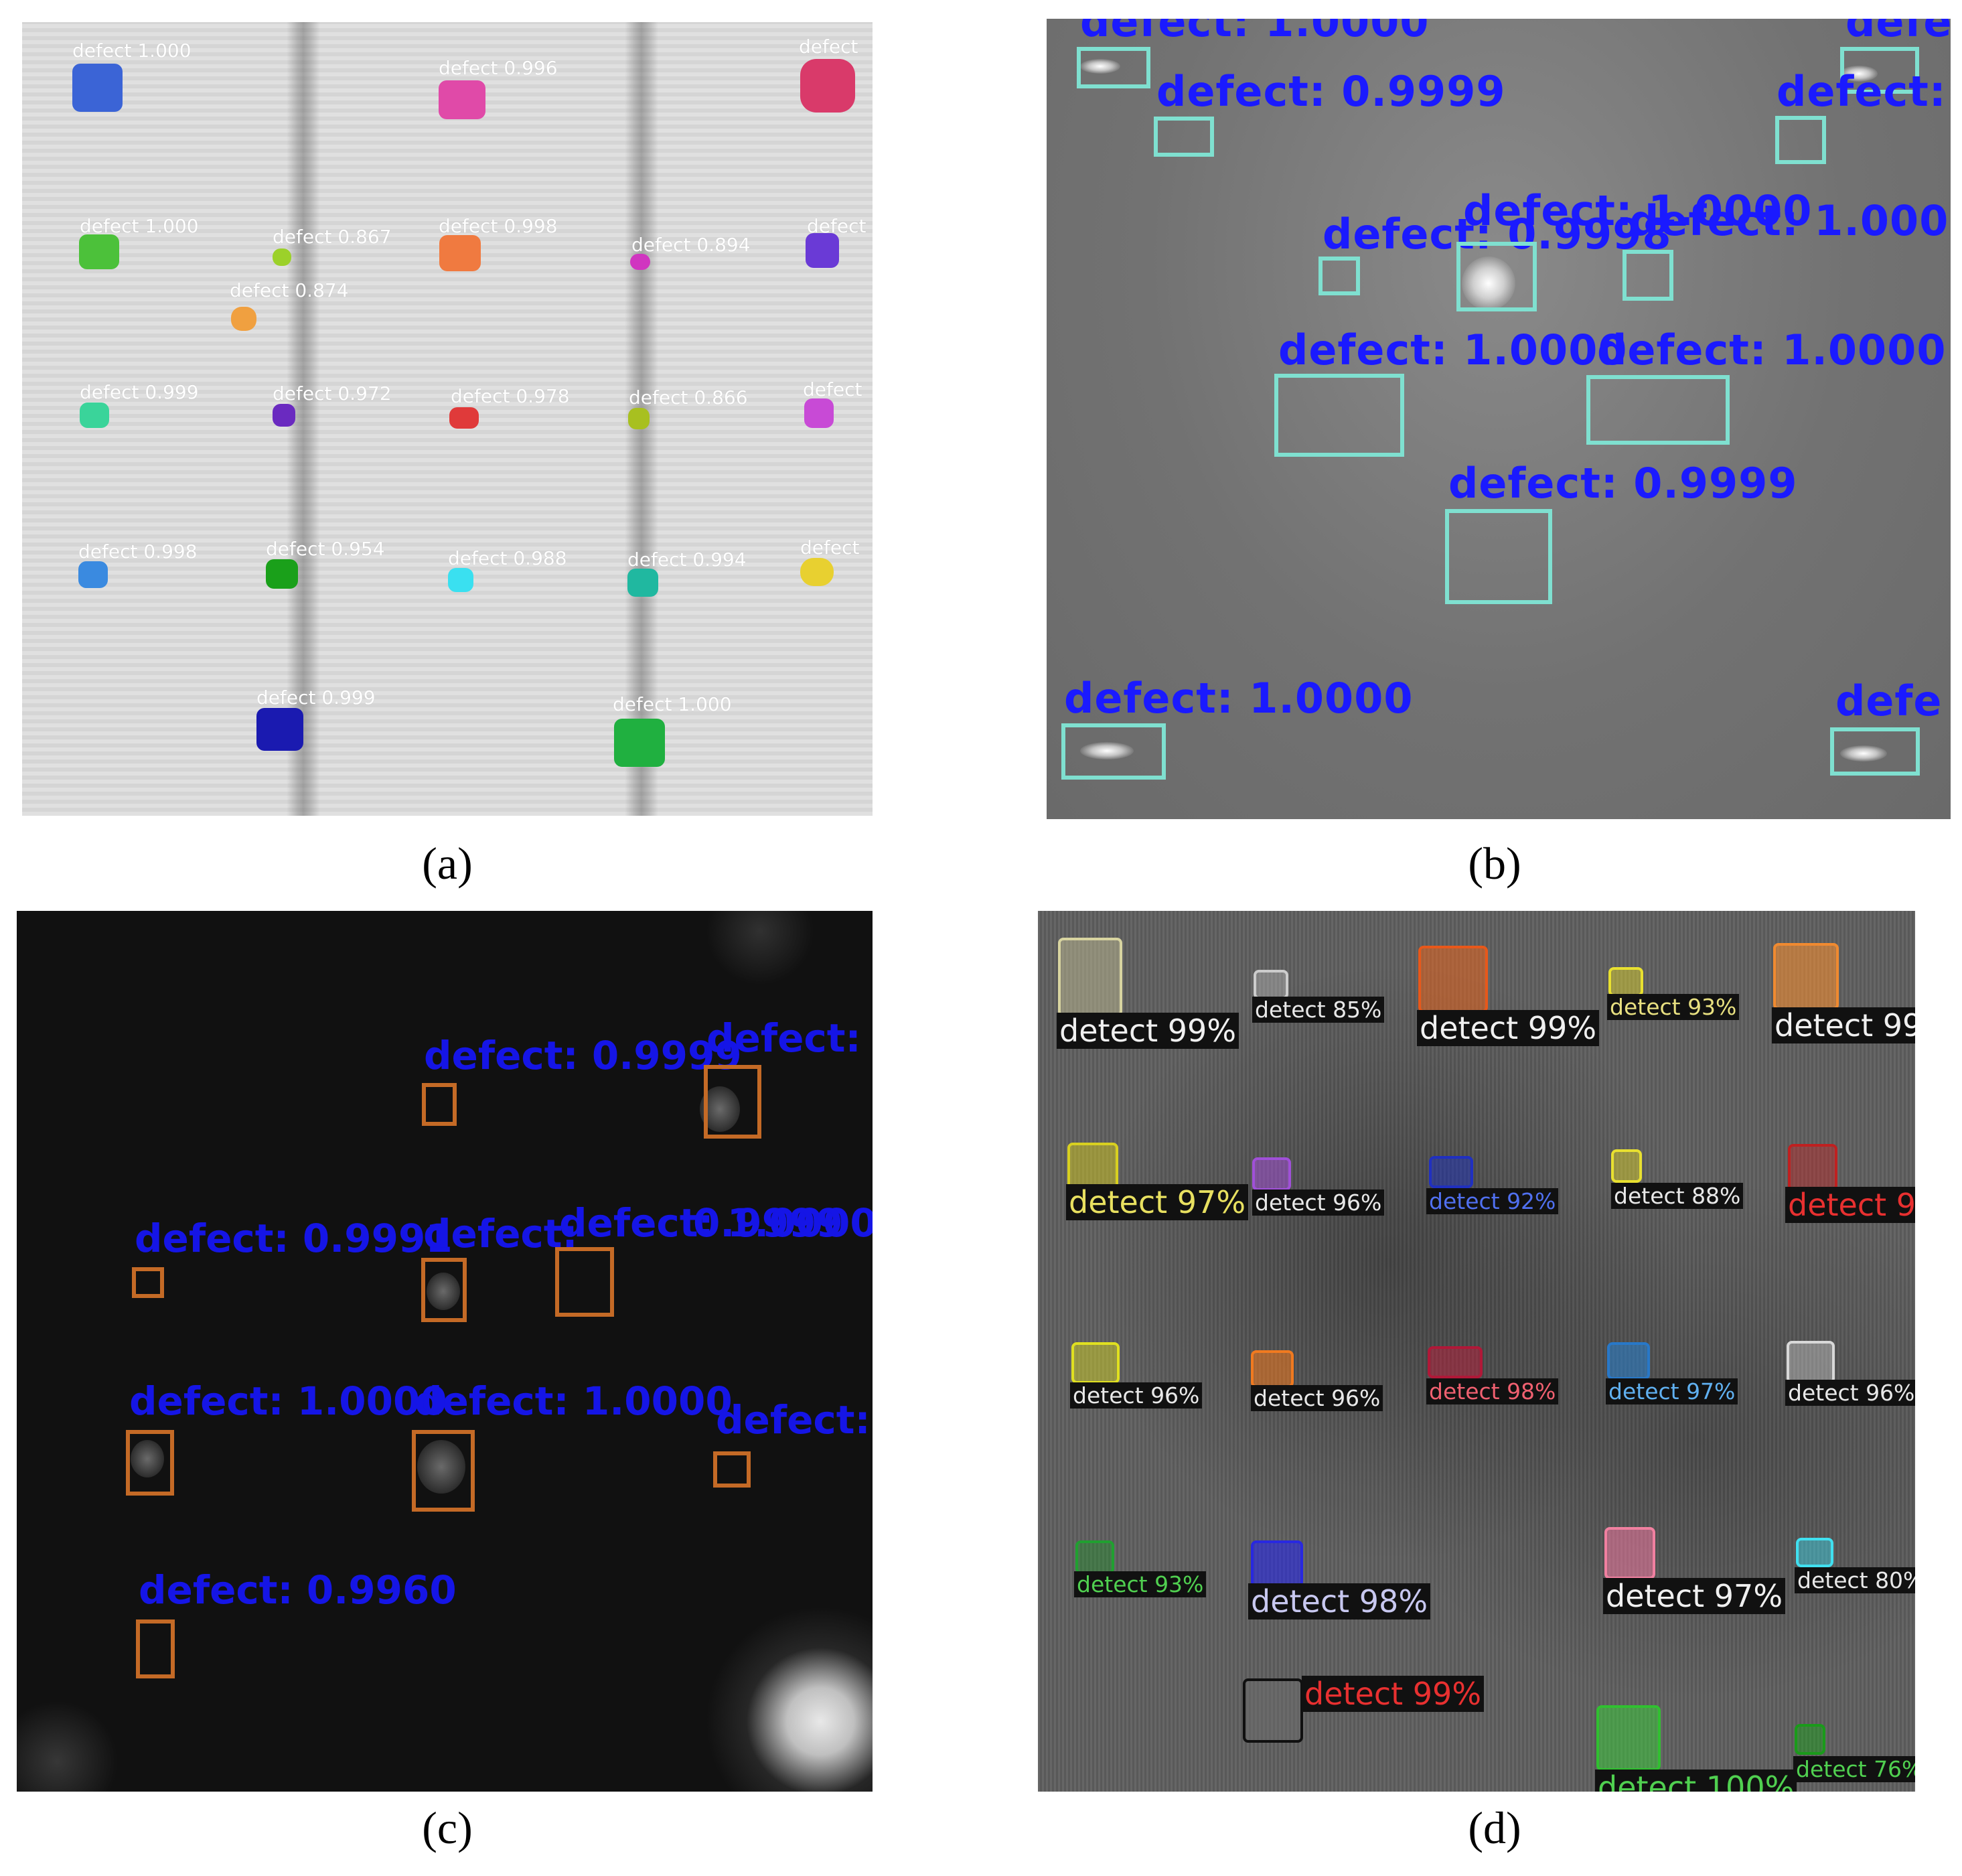  I want to click on defect-label: defect 0.894, so click(691, 245).